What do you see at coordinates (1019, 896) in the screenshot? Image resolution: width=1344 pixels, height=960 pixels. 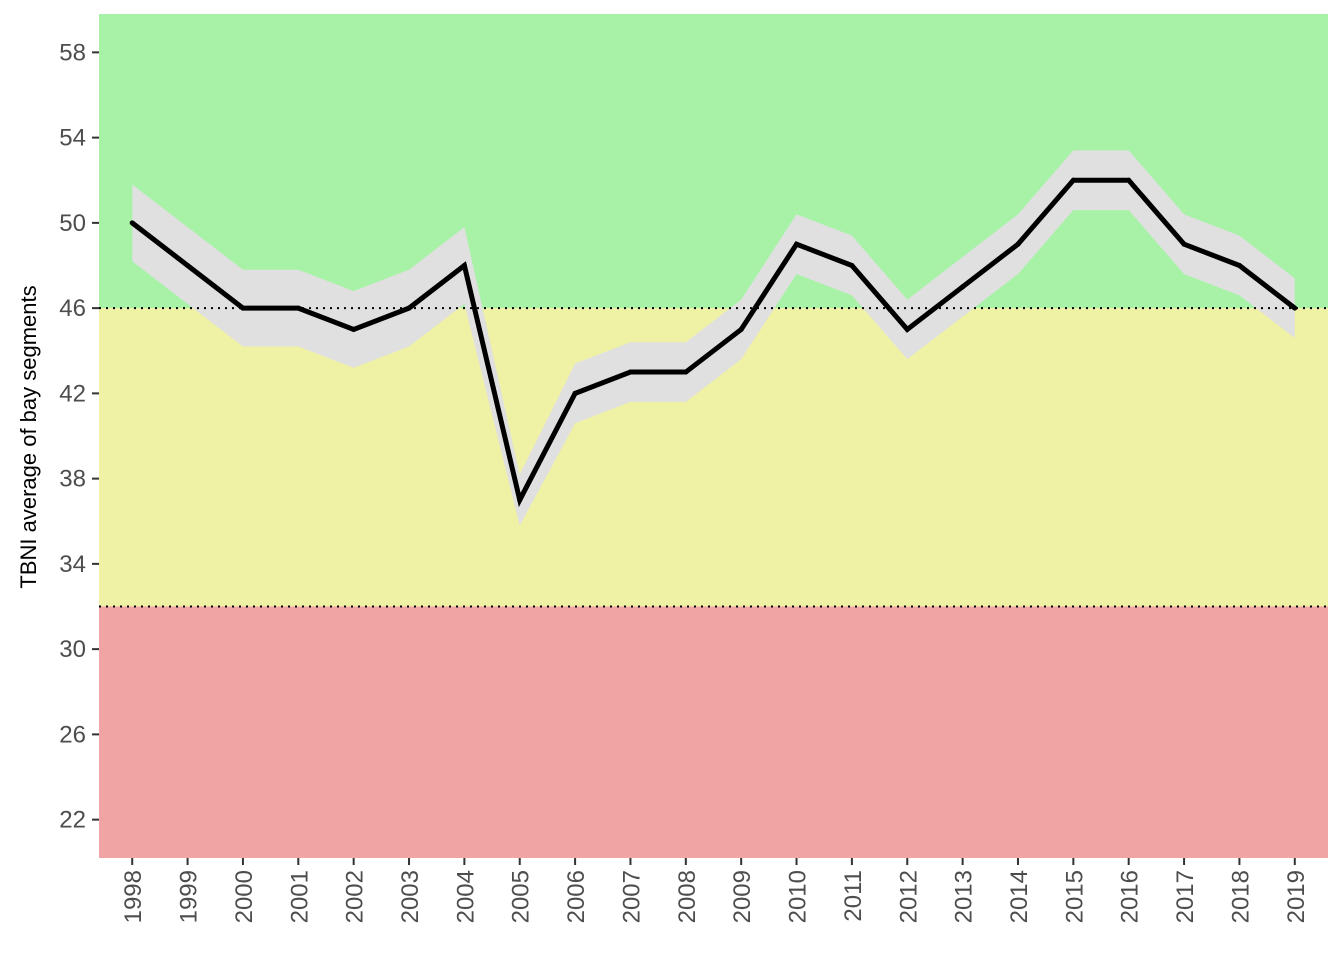 I see `x-tick-label-2014: 2014` at bounding box center [1019, 896].